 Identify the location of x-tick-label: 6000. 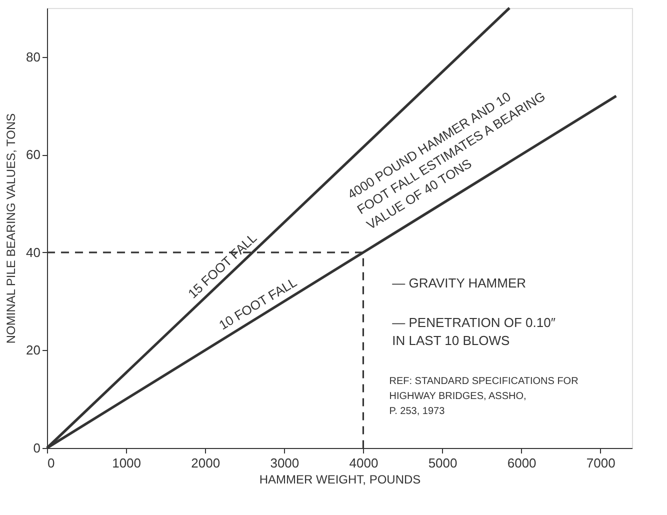
(521, 463).